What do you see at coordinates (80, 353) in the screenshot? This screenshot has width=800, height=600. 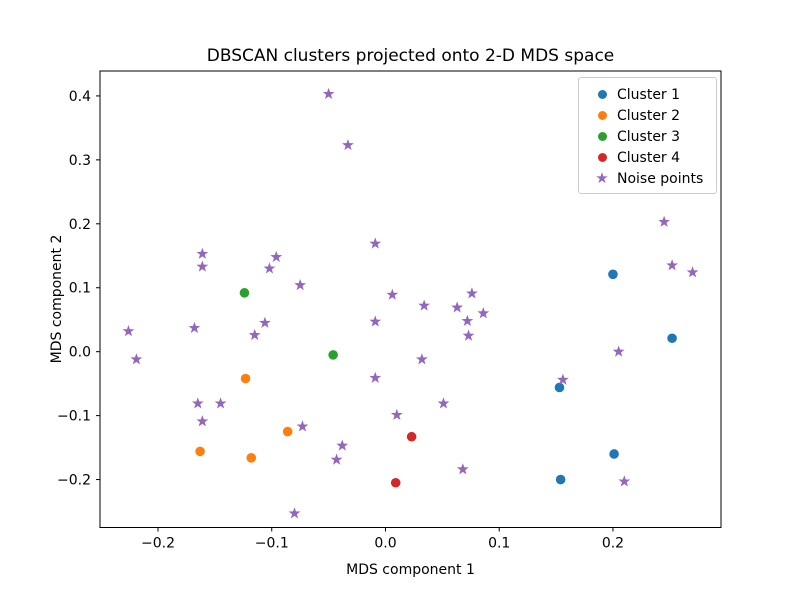 I see `y-tick-label: 0.0` at bounding box center [80, 353].